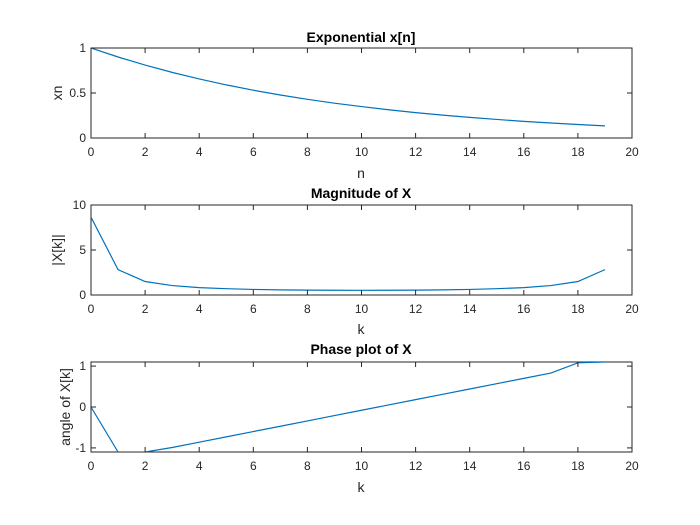 The width and height of the screenshot is (700, 525). Describe the element at coordinates (361, 349) in the screenshot. I see `chart-title: Phase plot of X` at that location.